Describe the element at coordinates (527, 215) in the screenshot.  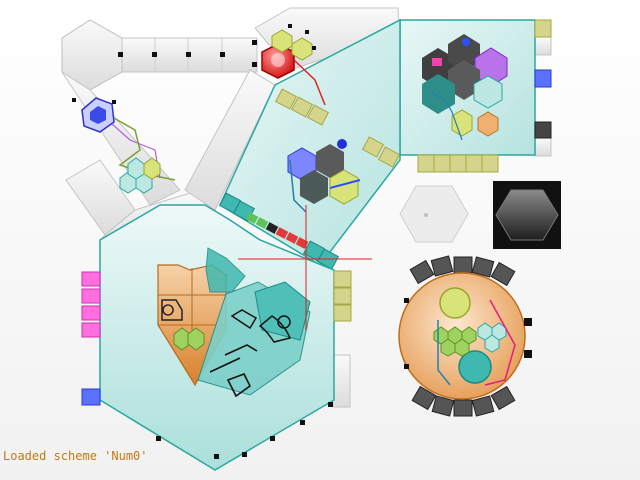
I see `dark-hex-tile` at that location.